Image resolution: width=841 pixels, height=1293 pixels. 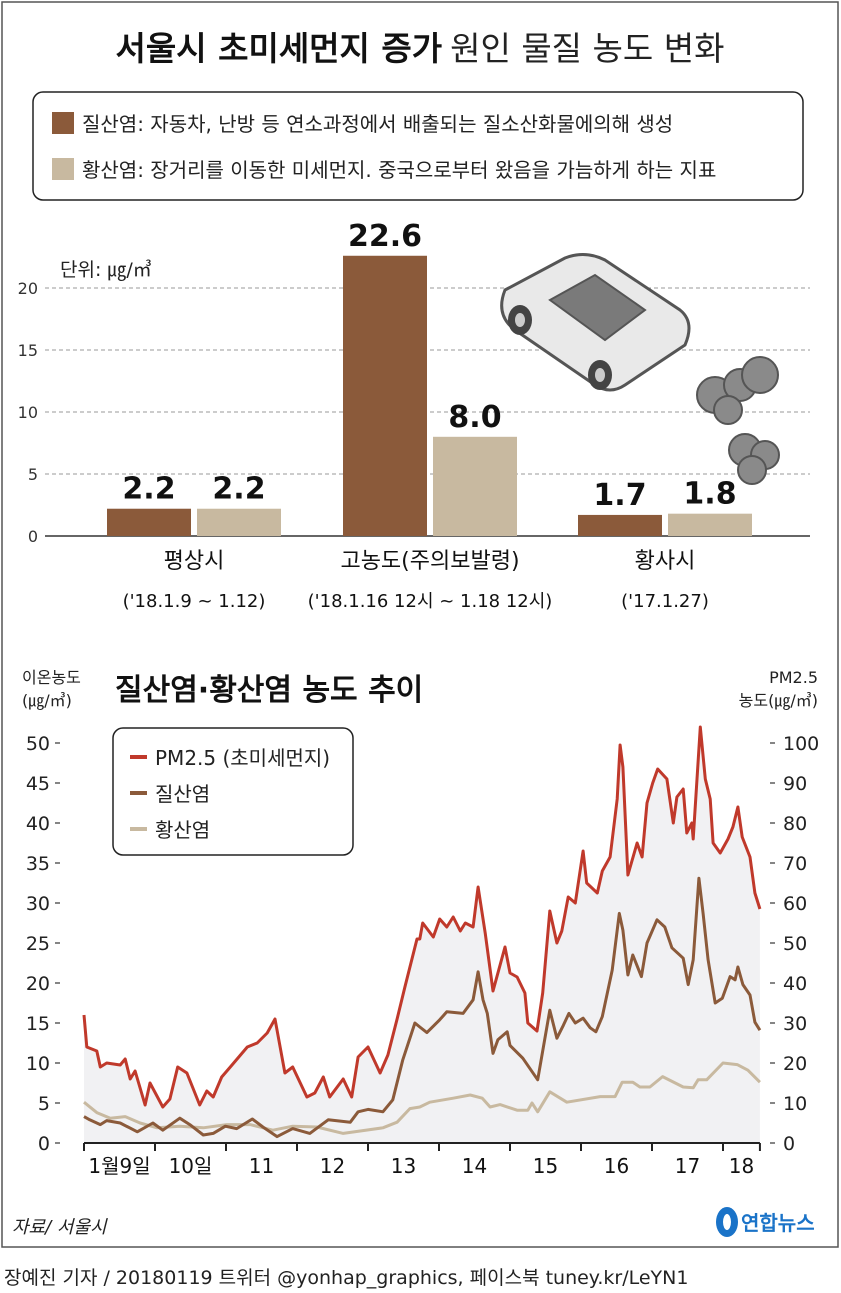 I want to click on sulfate-swatch, so click(x=63, y=169).